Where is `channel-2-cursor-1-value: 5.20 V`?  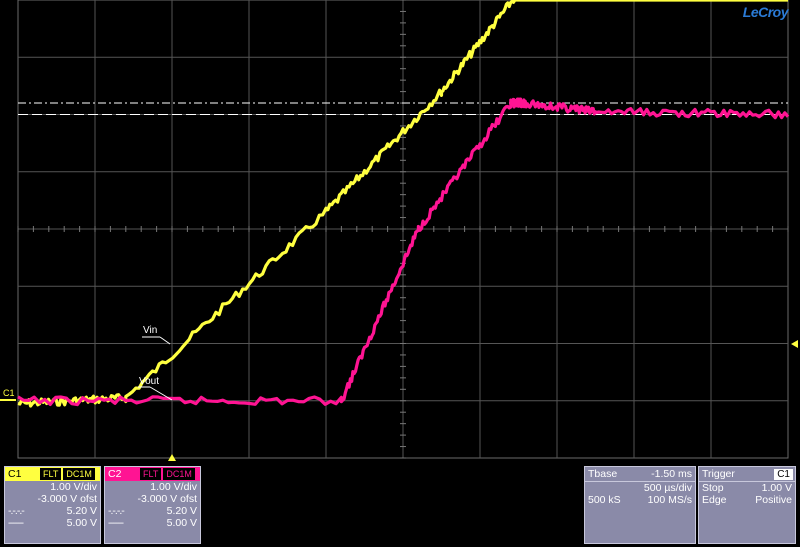
channel-2-cursor-1-value: 5.20 V is located at coordinates (181, 511).